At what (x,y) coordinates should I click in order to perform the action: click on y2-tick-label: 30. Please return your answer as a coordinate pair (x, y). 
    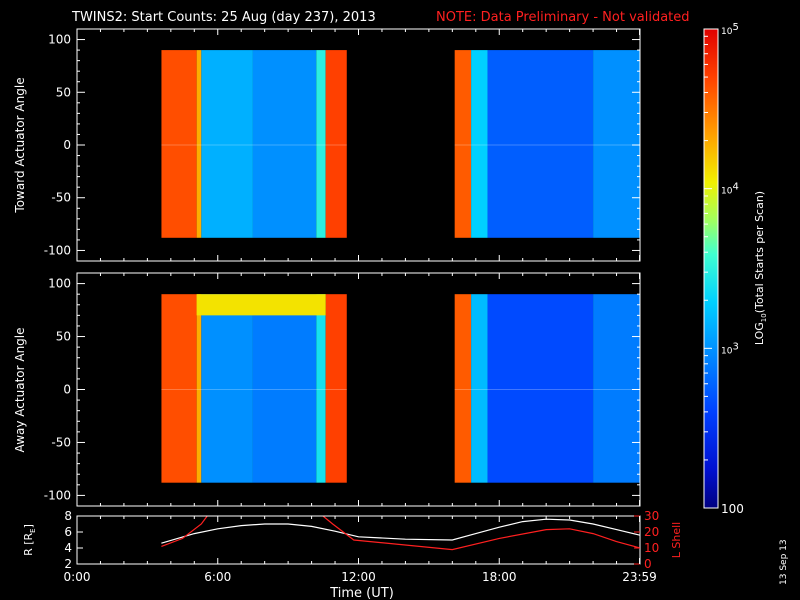
    Looking at the image, I should click on (651, 516).